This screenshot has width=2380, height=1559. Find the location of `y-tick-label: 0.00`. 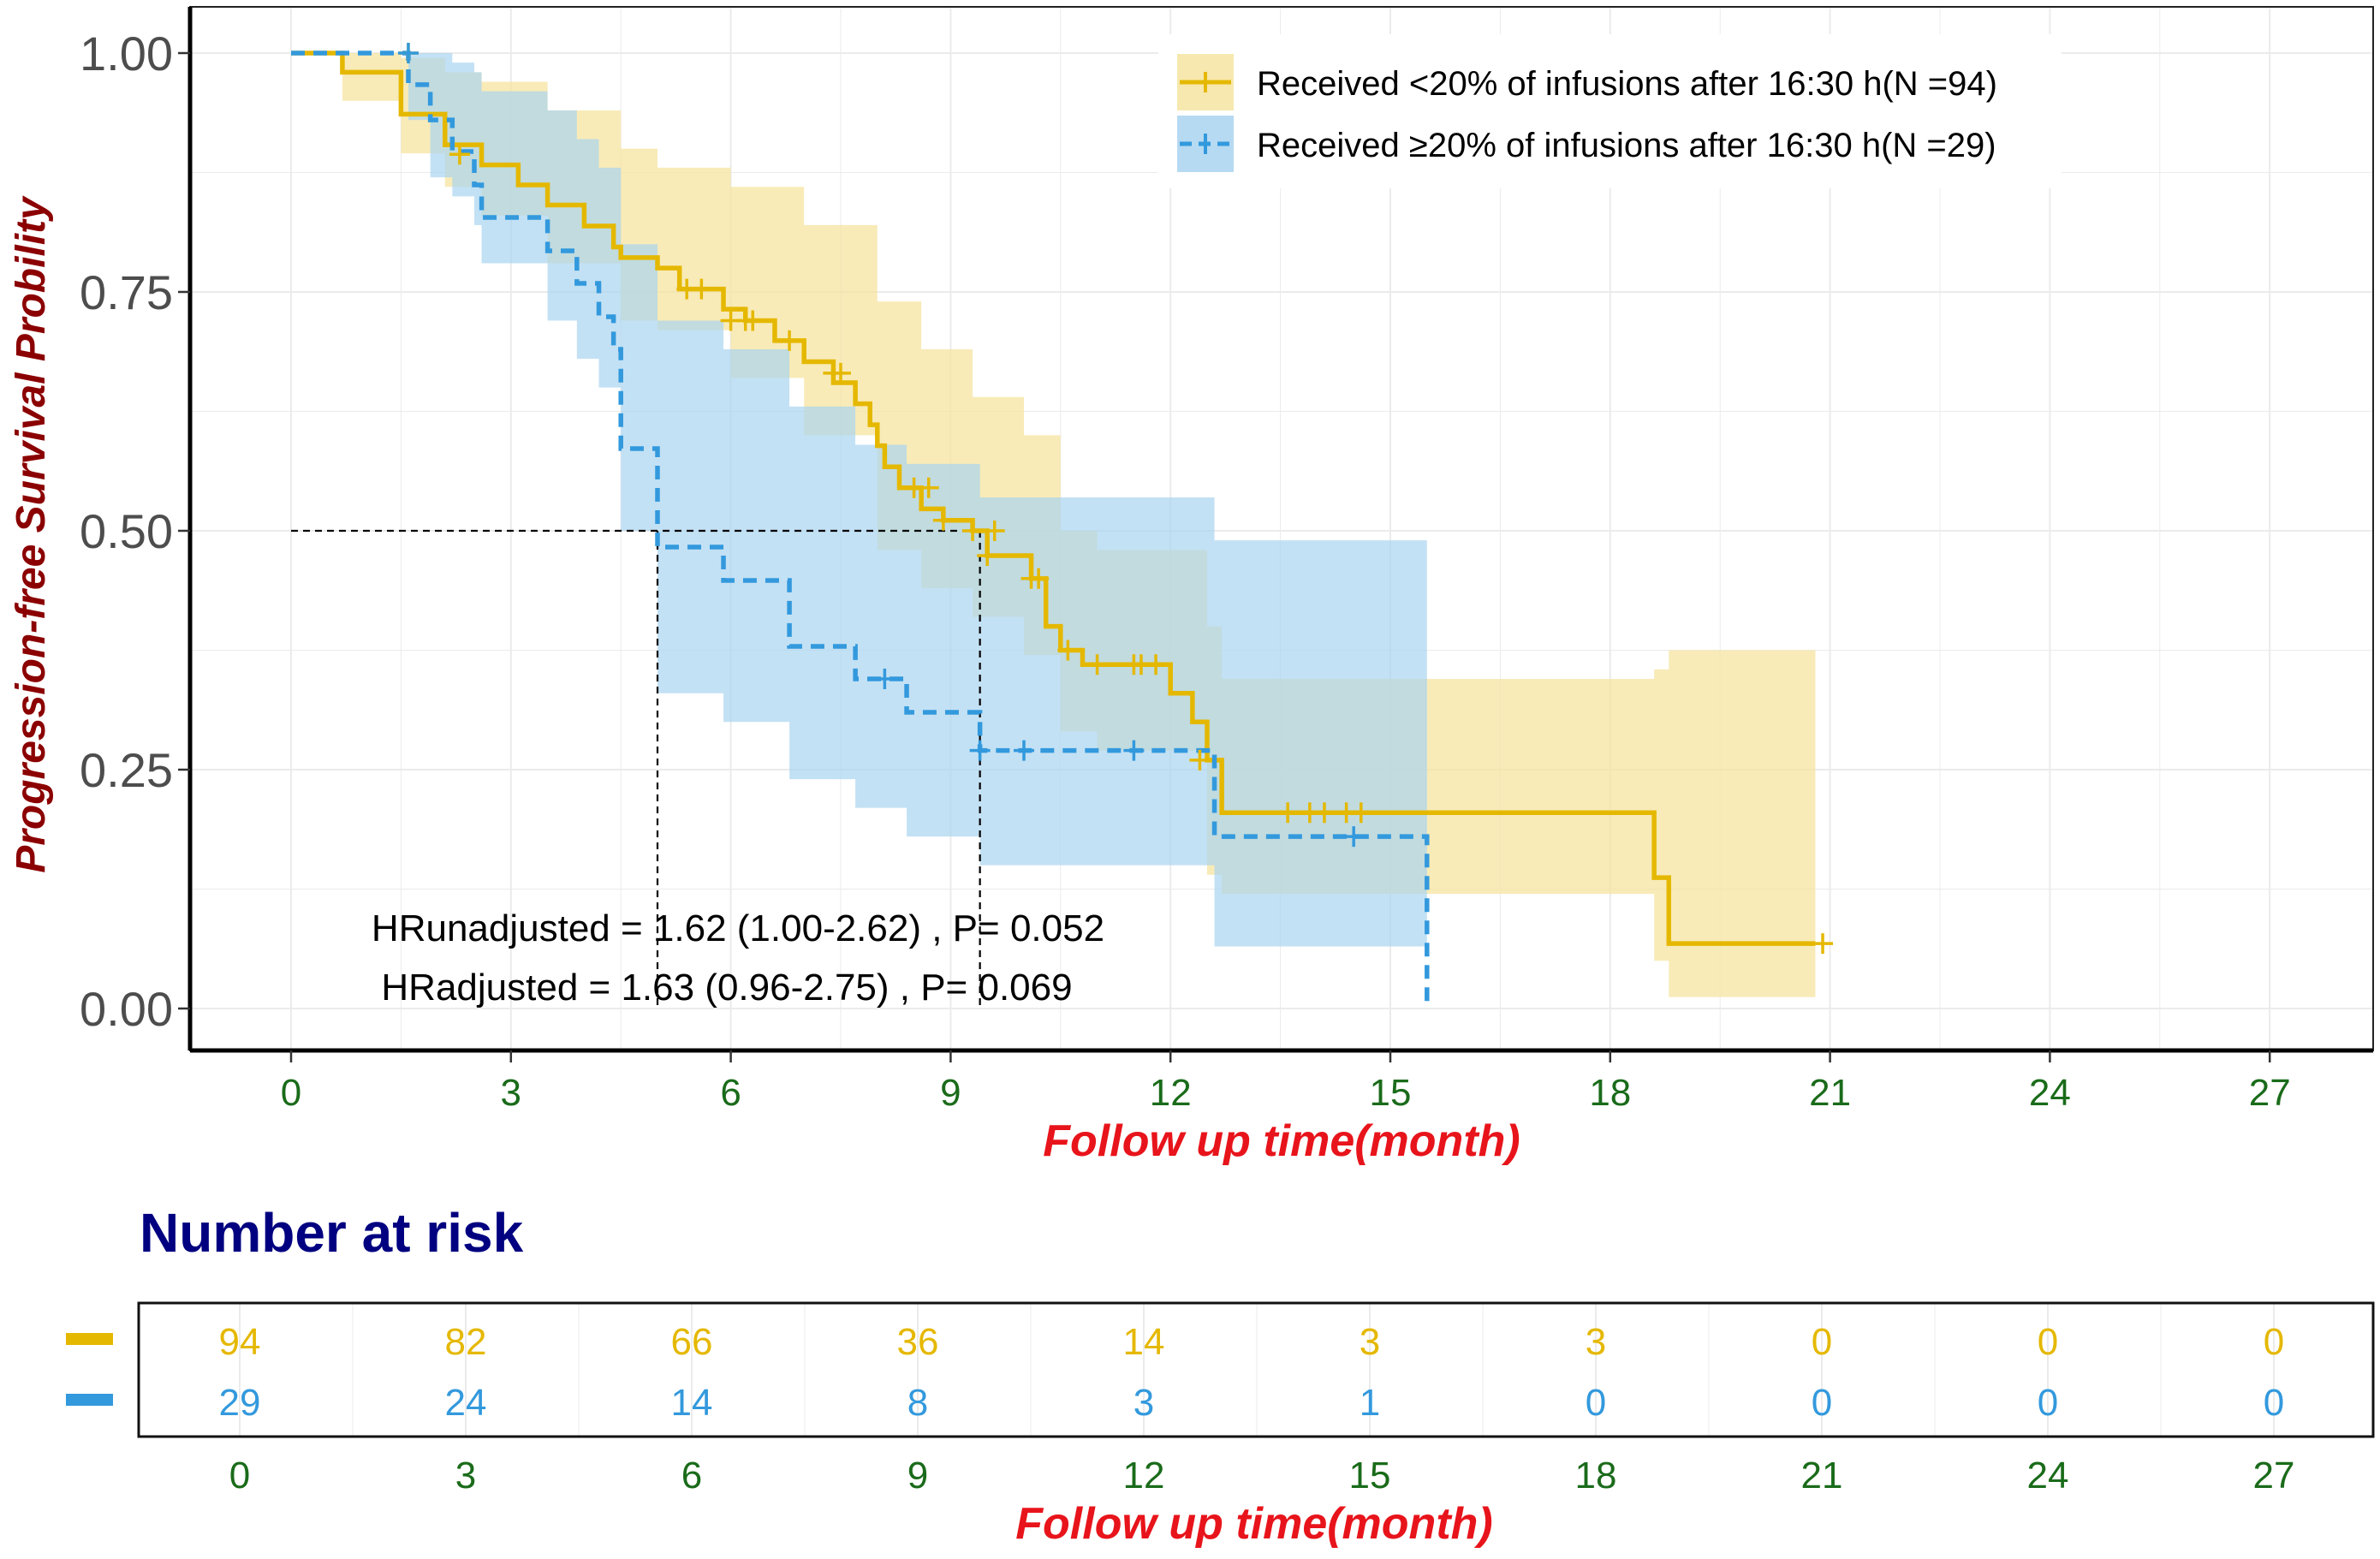

y-tick-label: 0.00 is located at coordinates (126, 1009).